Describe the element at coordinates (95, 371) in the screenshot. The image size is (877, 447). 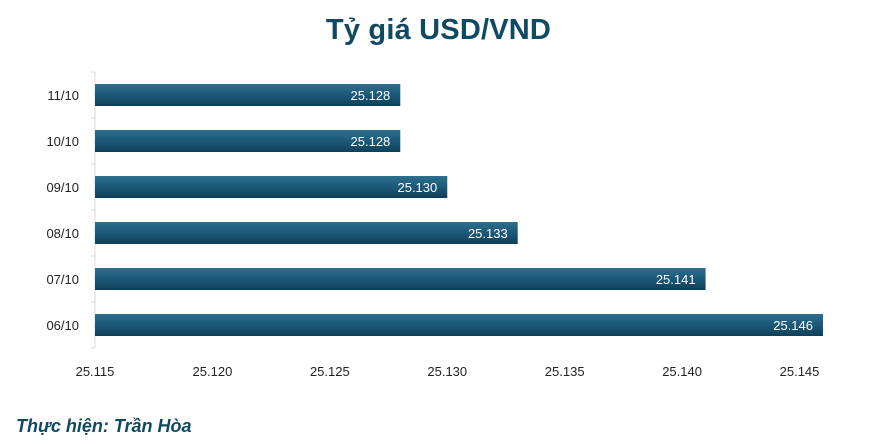
I see `x-tick-label: 25.115` at that location.